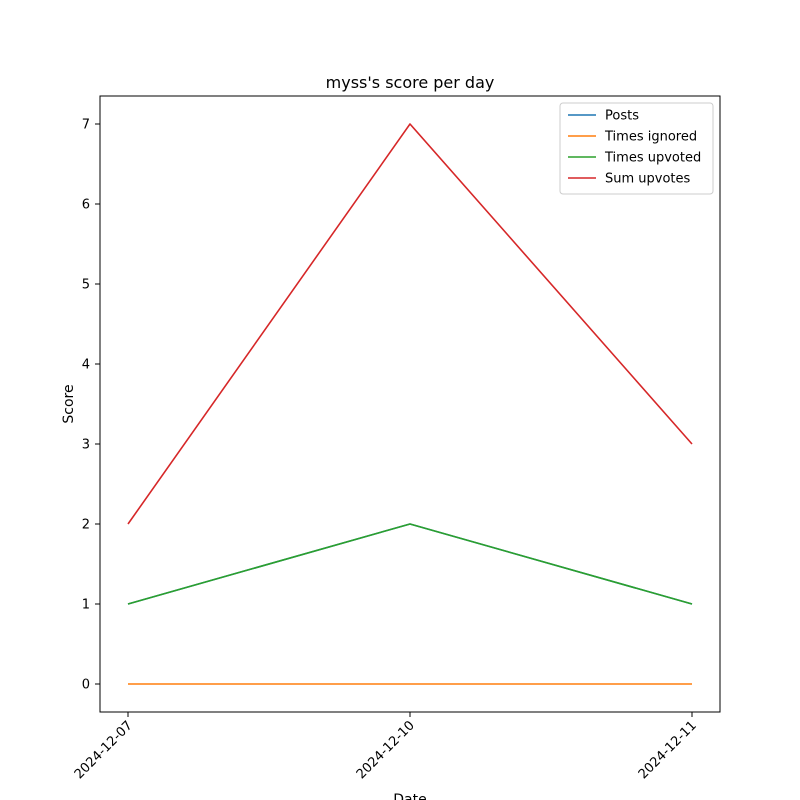  I want to click on y-tick-label: 1, so click(86, 605).